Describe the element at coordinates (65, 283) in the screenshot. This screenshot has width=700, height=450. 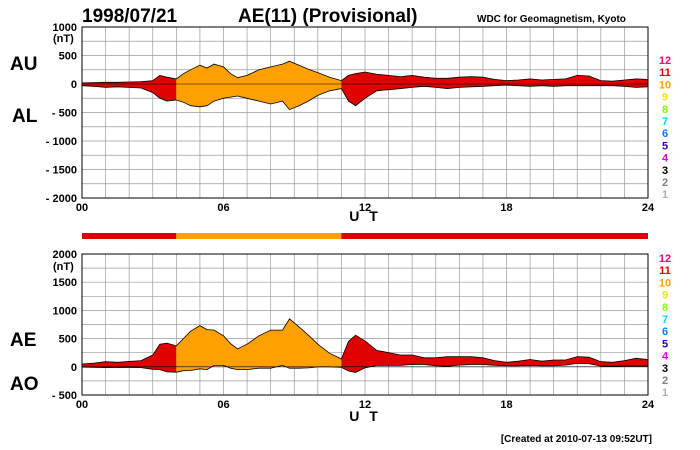
I see `y-tick-label: 1500` at that location.